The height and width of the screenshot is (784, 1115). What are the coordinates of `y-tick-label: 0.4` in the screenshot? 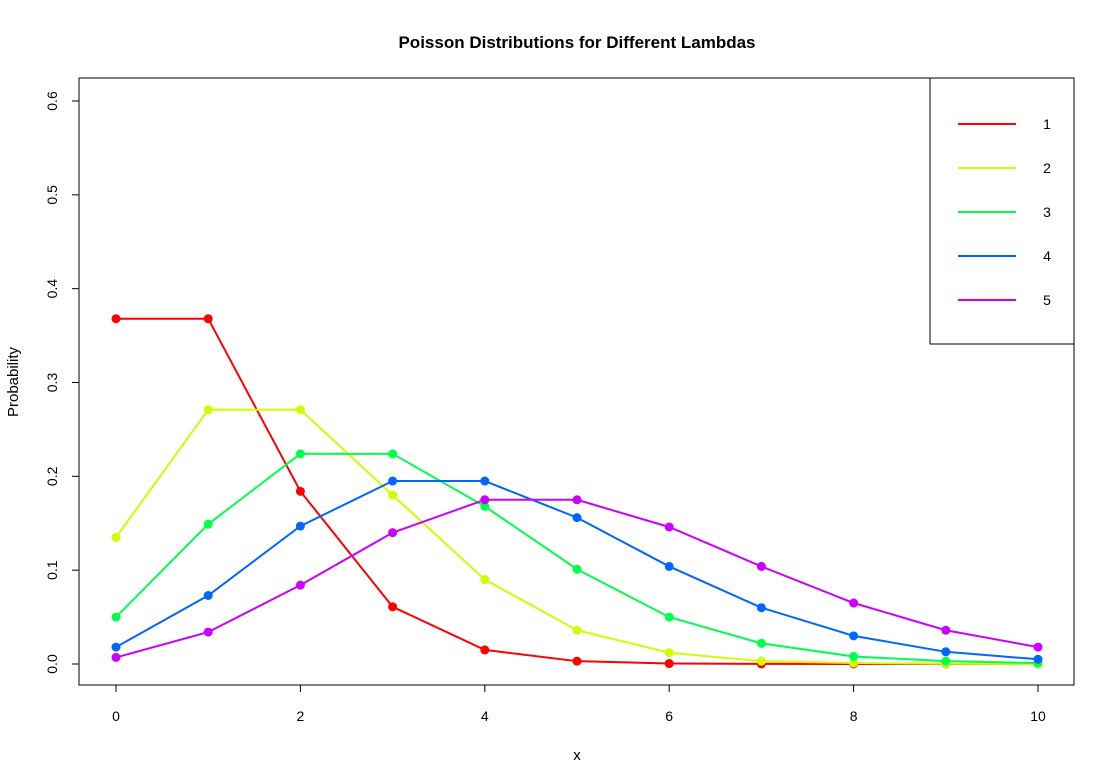 It's located at (52, 289).